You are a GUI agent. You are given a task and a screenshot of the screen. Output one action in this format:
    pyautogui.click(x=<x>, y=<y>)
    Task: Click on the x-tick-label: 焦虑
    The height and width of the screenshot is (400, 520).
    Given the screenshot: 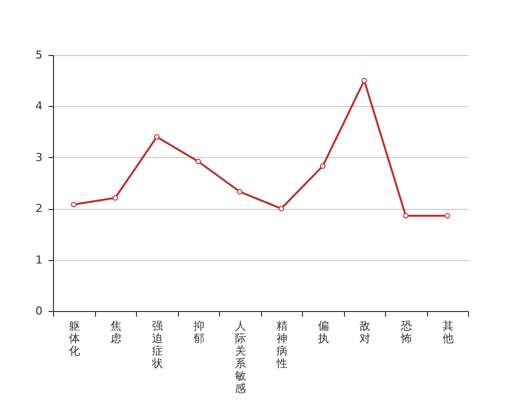 What is the action you would take?
    pyautogui.click(x=116, y=332)
    